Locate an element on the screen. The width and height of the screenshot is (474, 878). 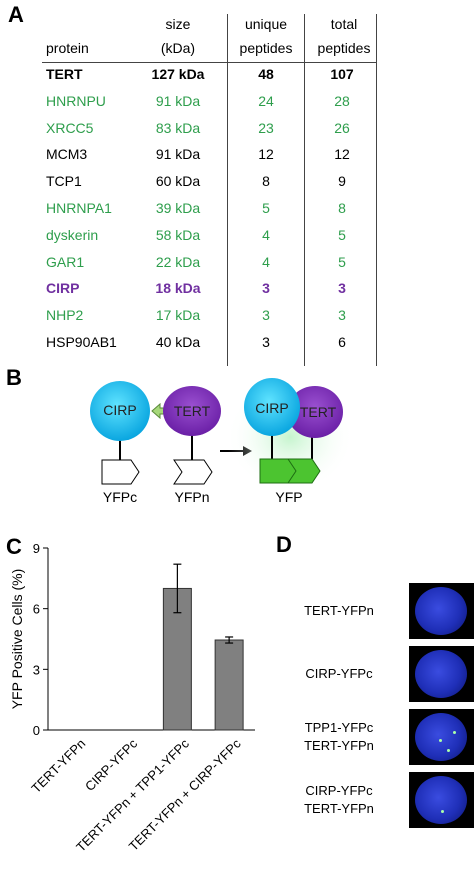
table-cell-protein: TCP1 is located at coordinates (64, 181).